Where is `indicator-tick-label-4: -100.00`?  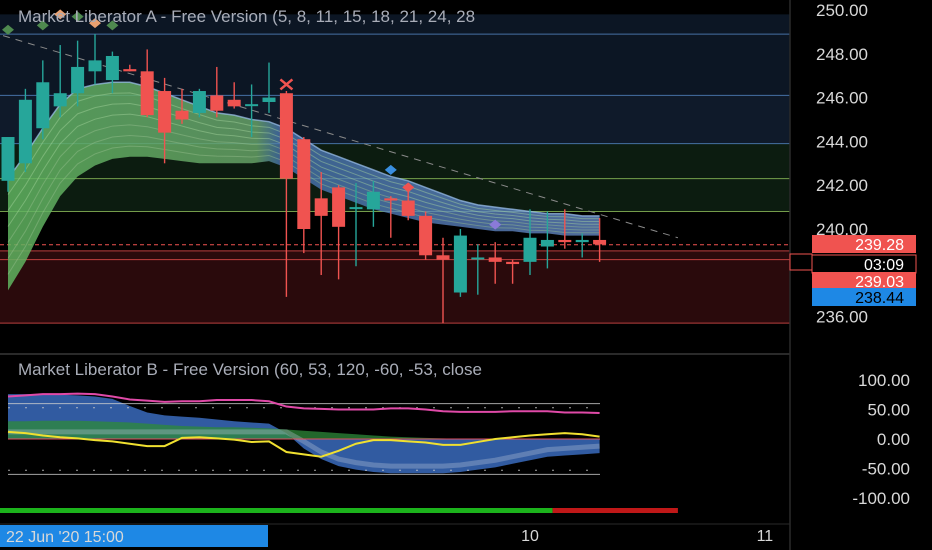 indicator-tick-label-4: -100.00 is located at coordinates (881, 498).